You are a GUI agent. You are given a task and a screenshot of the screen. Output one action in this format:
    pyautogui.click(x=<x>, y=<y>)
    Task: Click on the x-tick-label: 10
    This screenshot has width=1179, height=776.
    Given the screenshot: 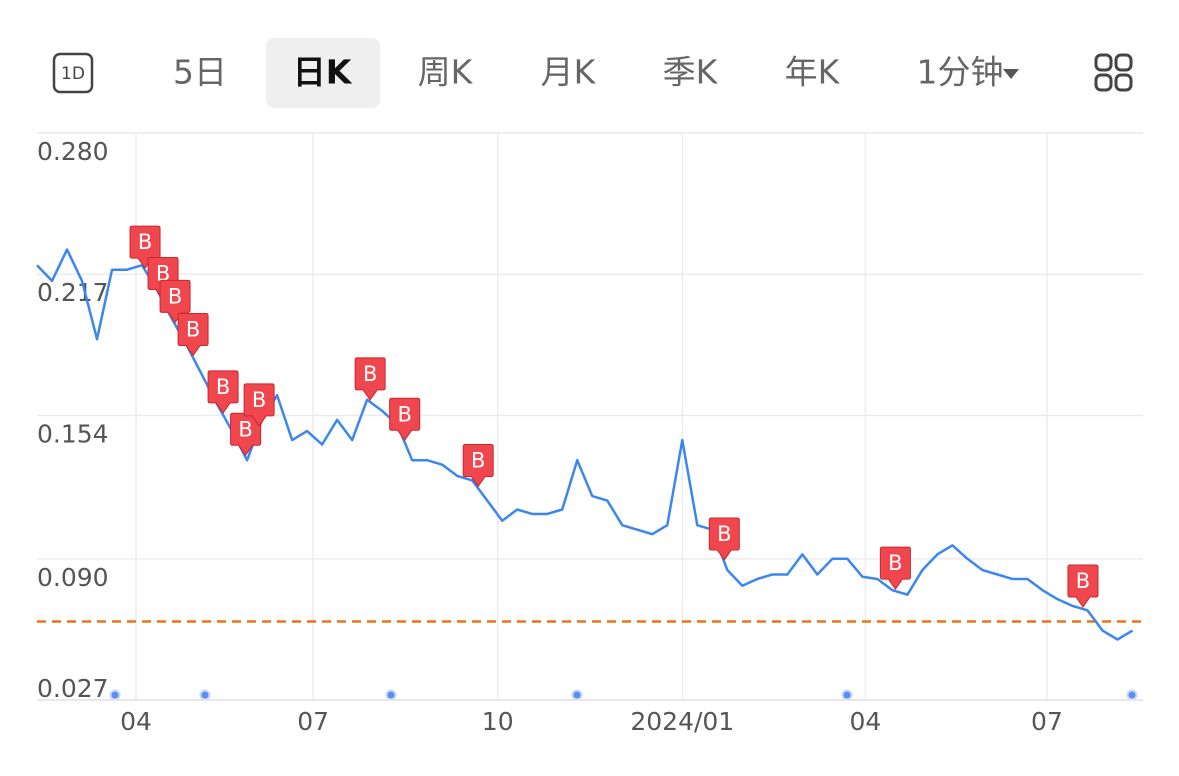 What is the action you would take?
    pyautogui.click(x=498, y=721)
    